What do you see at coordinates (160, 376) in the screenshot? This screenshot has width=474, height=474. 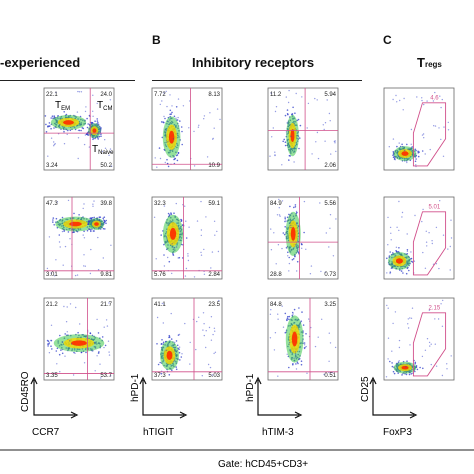 I see `quadrant-percent: 37.3` at bounding box center [160, 376].